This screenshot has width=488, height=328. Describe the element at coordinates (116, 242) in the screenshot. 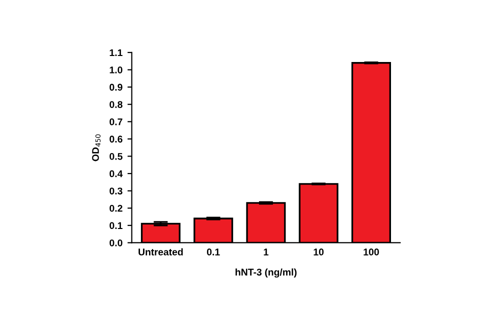

I see `y-tick-label: 0.0` at that location.